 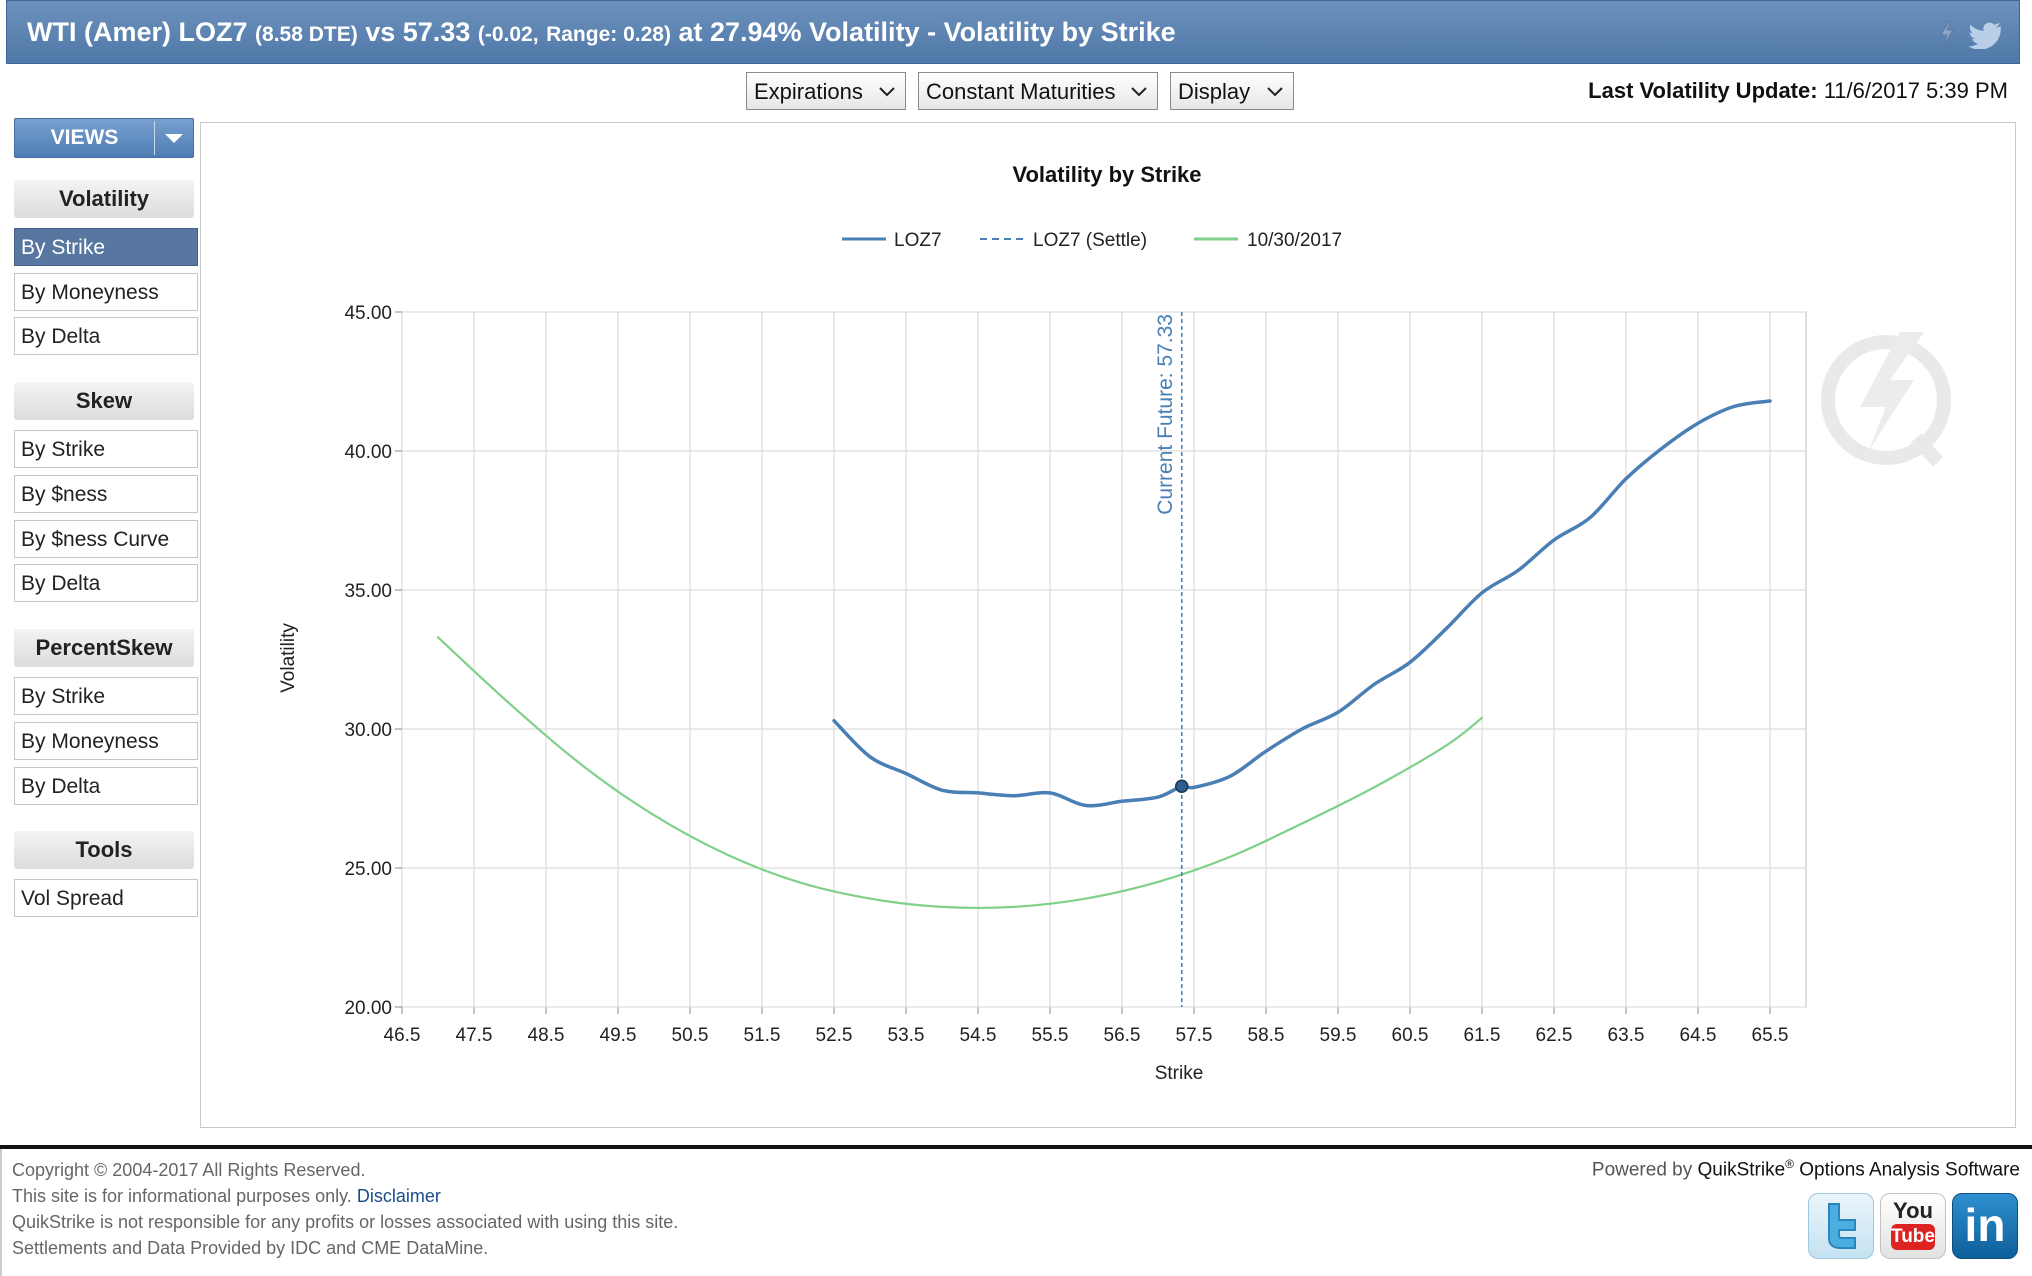 What do you see at coordinates (368, 730) in the screenshot?
I see `y-tick-label: 30.00` at bounding box center [368, 730].